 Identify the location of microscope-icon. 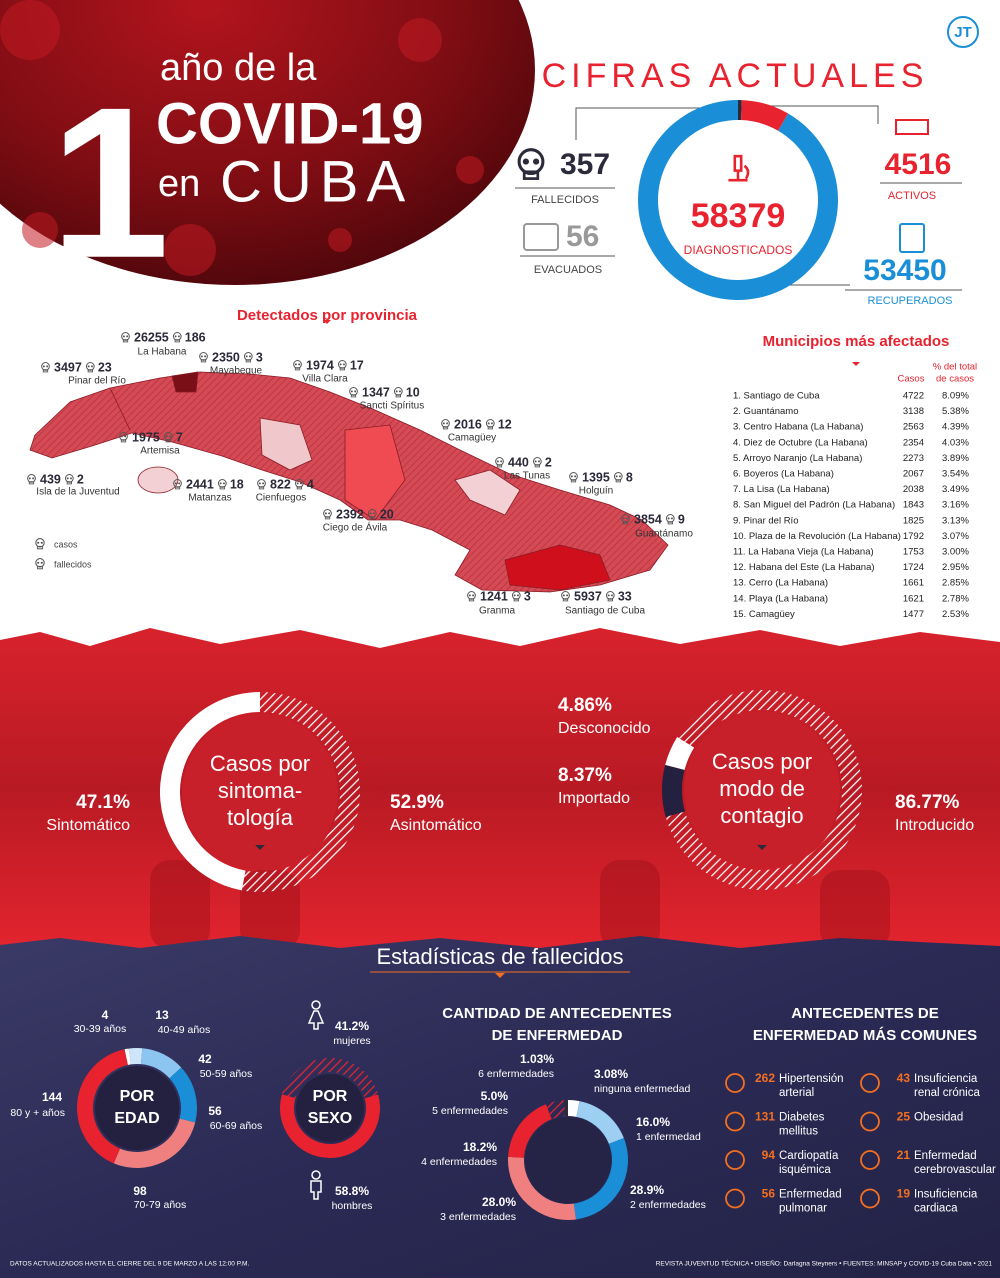
(738, 168).